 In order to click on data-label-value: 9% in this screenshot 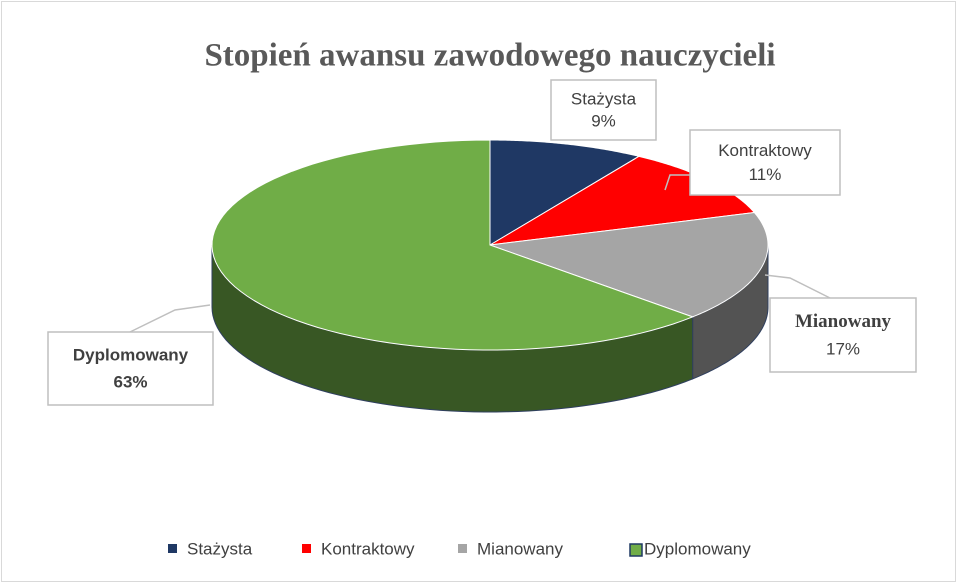, I will do `click(603, 120)`.